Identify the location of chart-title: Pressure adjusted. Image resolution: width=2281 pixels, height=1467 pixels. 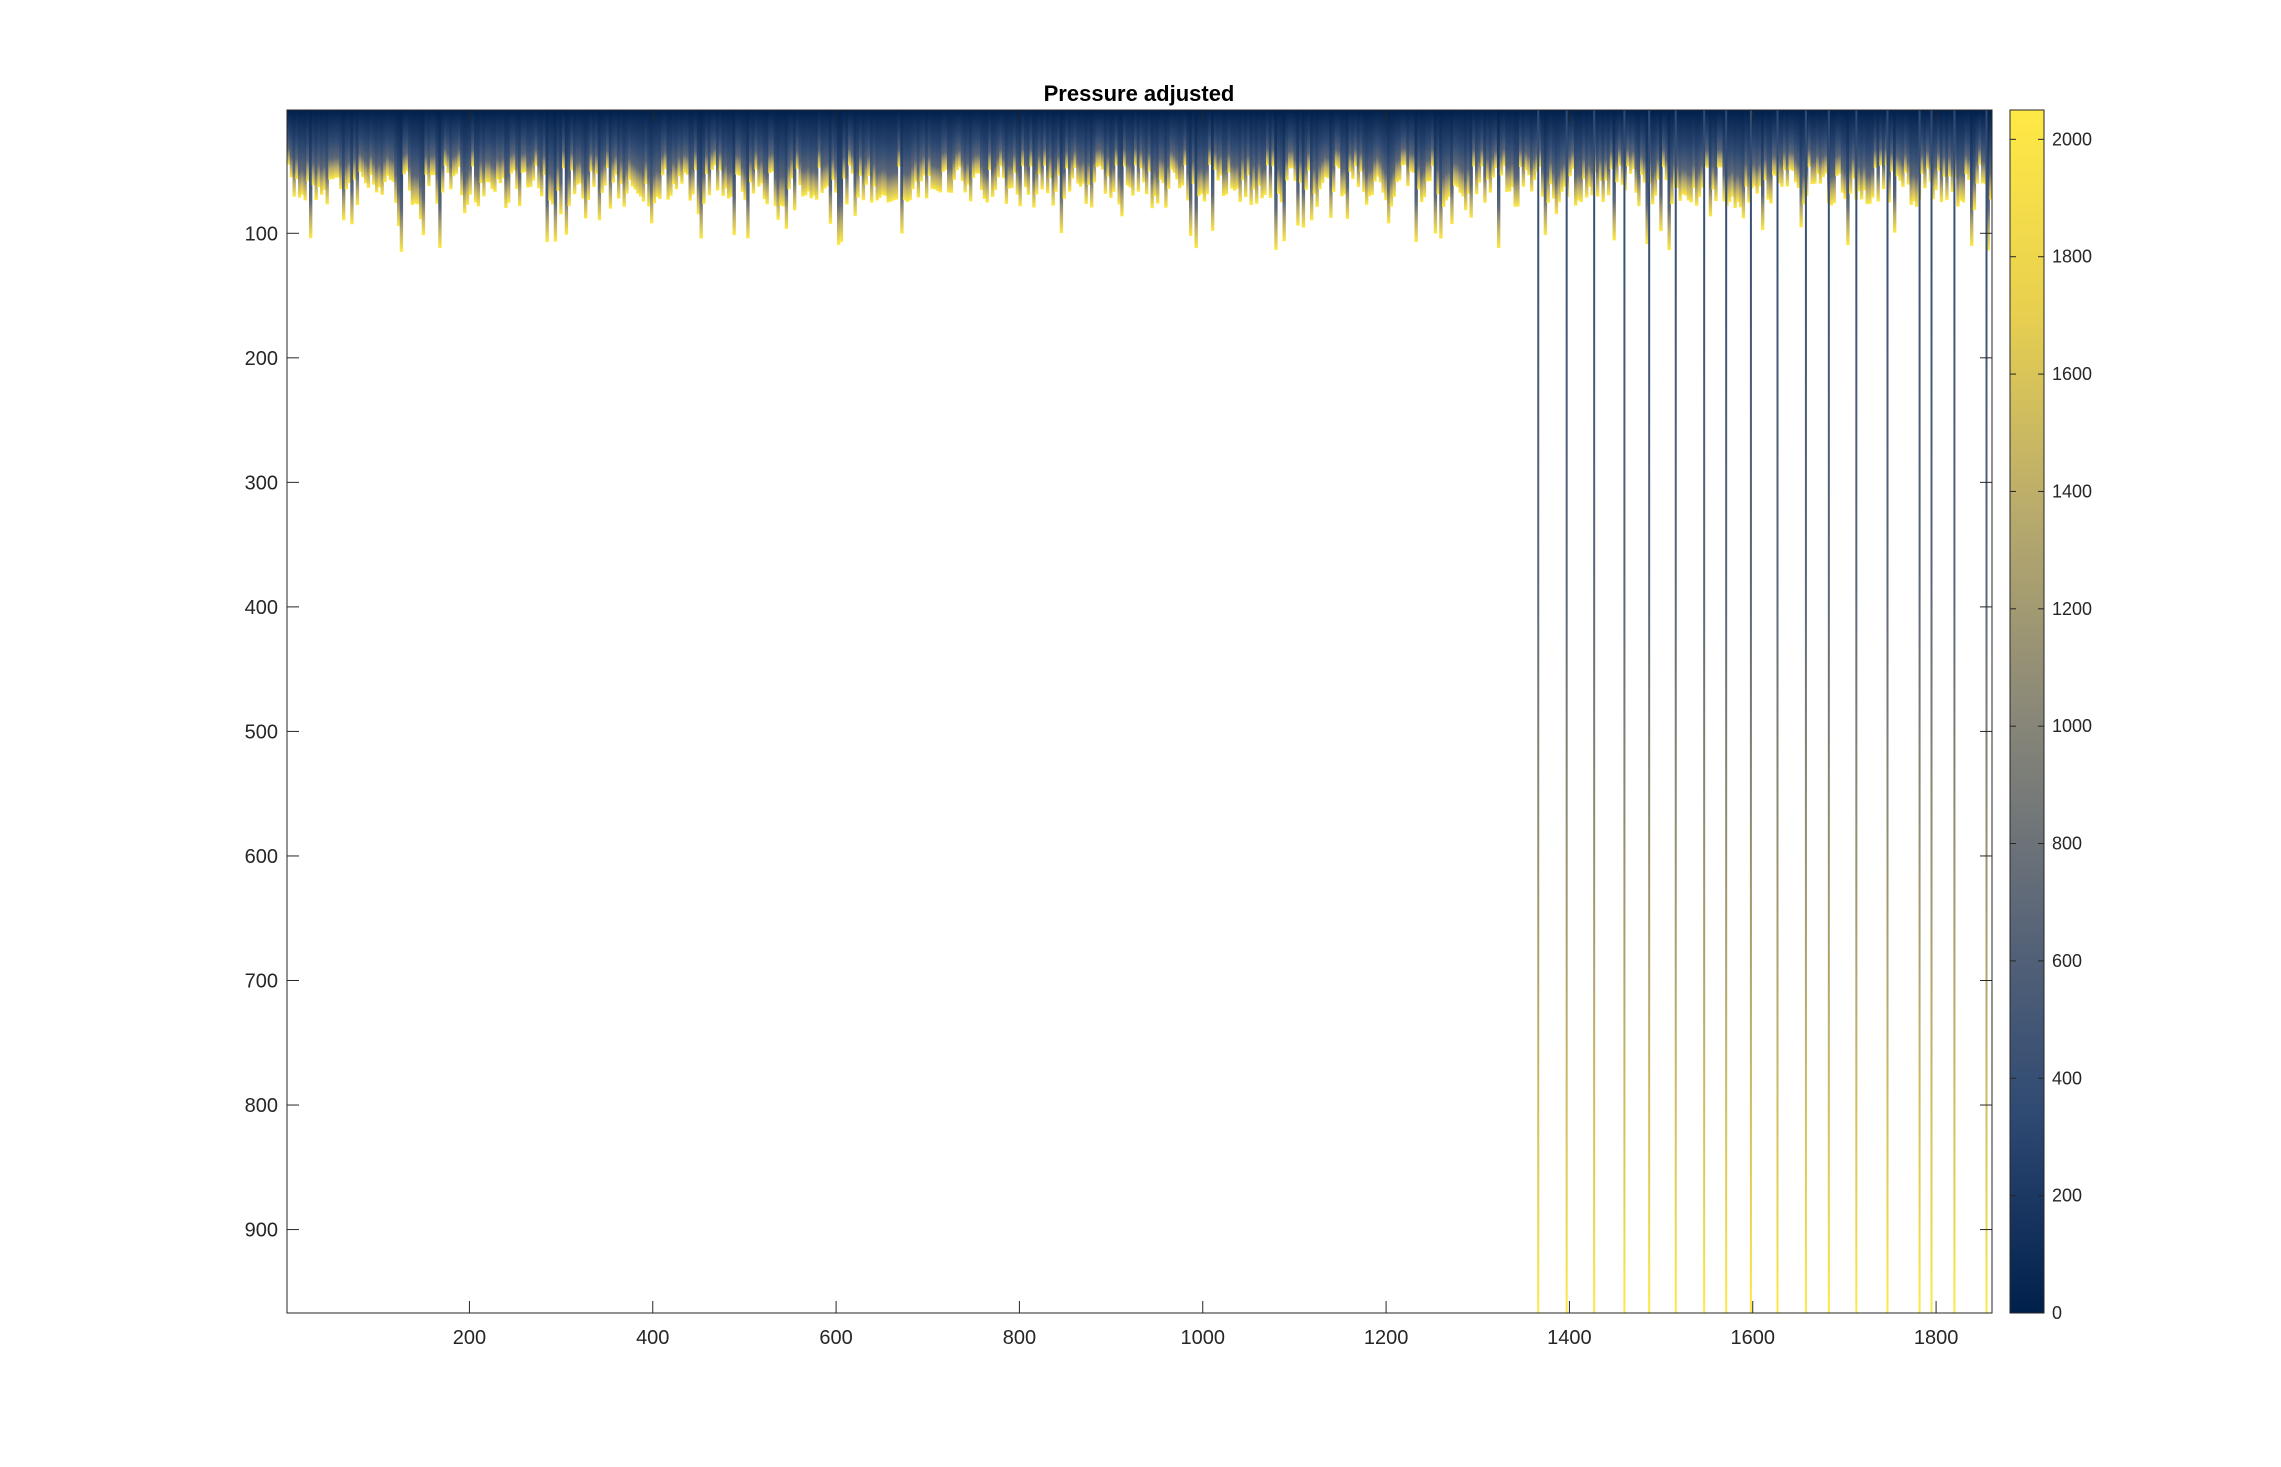
(1139, 93).